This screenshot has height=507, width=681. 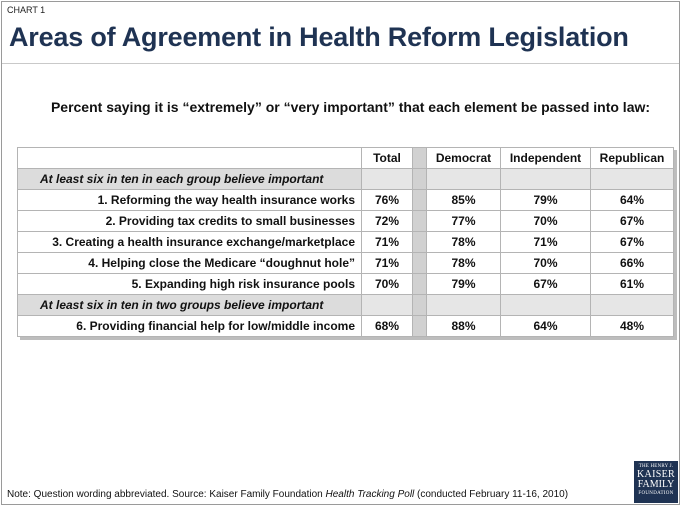 I want to click on cell-total: 70%, so click(x=387, y=284).